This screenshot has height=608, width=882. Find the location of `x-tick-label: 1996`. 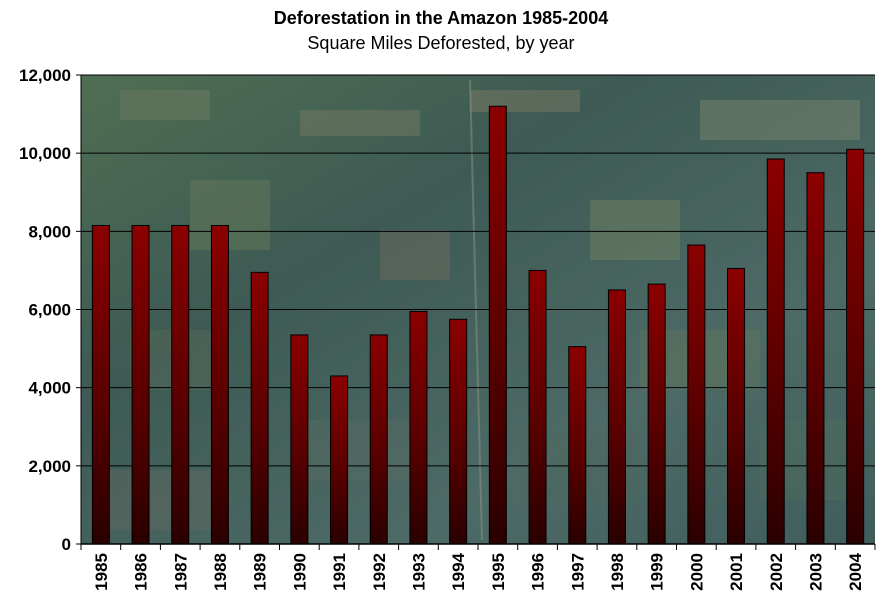

x-tick-label: 1996 is located at coordinates (538, 572).